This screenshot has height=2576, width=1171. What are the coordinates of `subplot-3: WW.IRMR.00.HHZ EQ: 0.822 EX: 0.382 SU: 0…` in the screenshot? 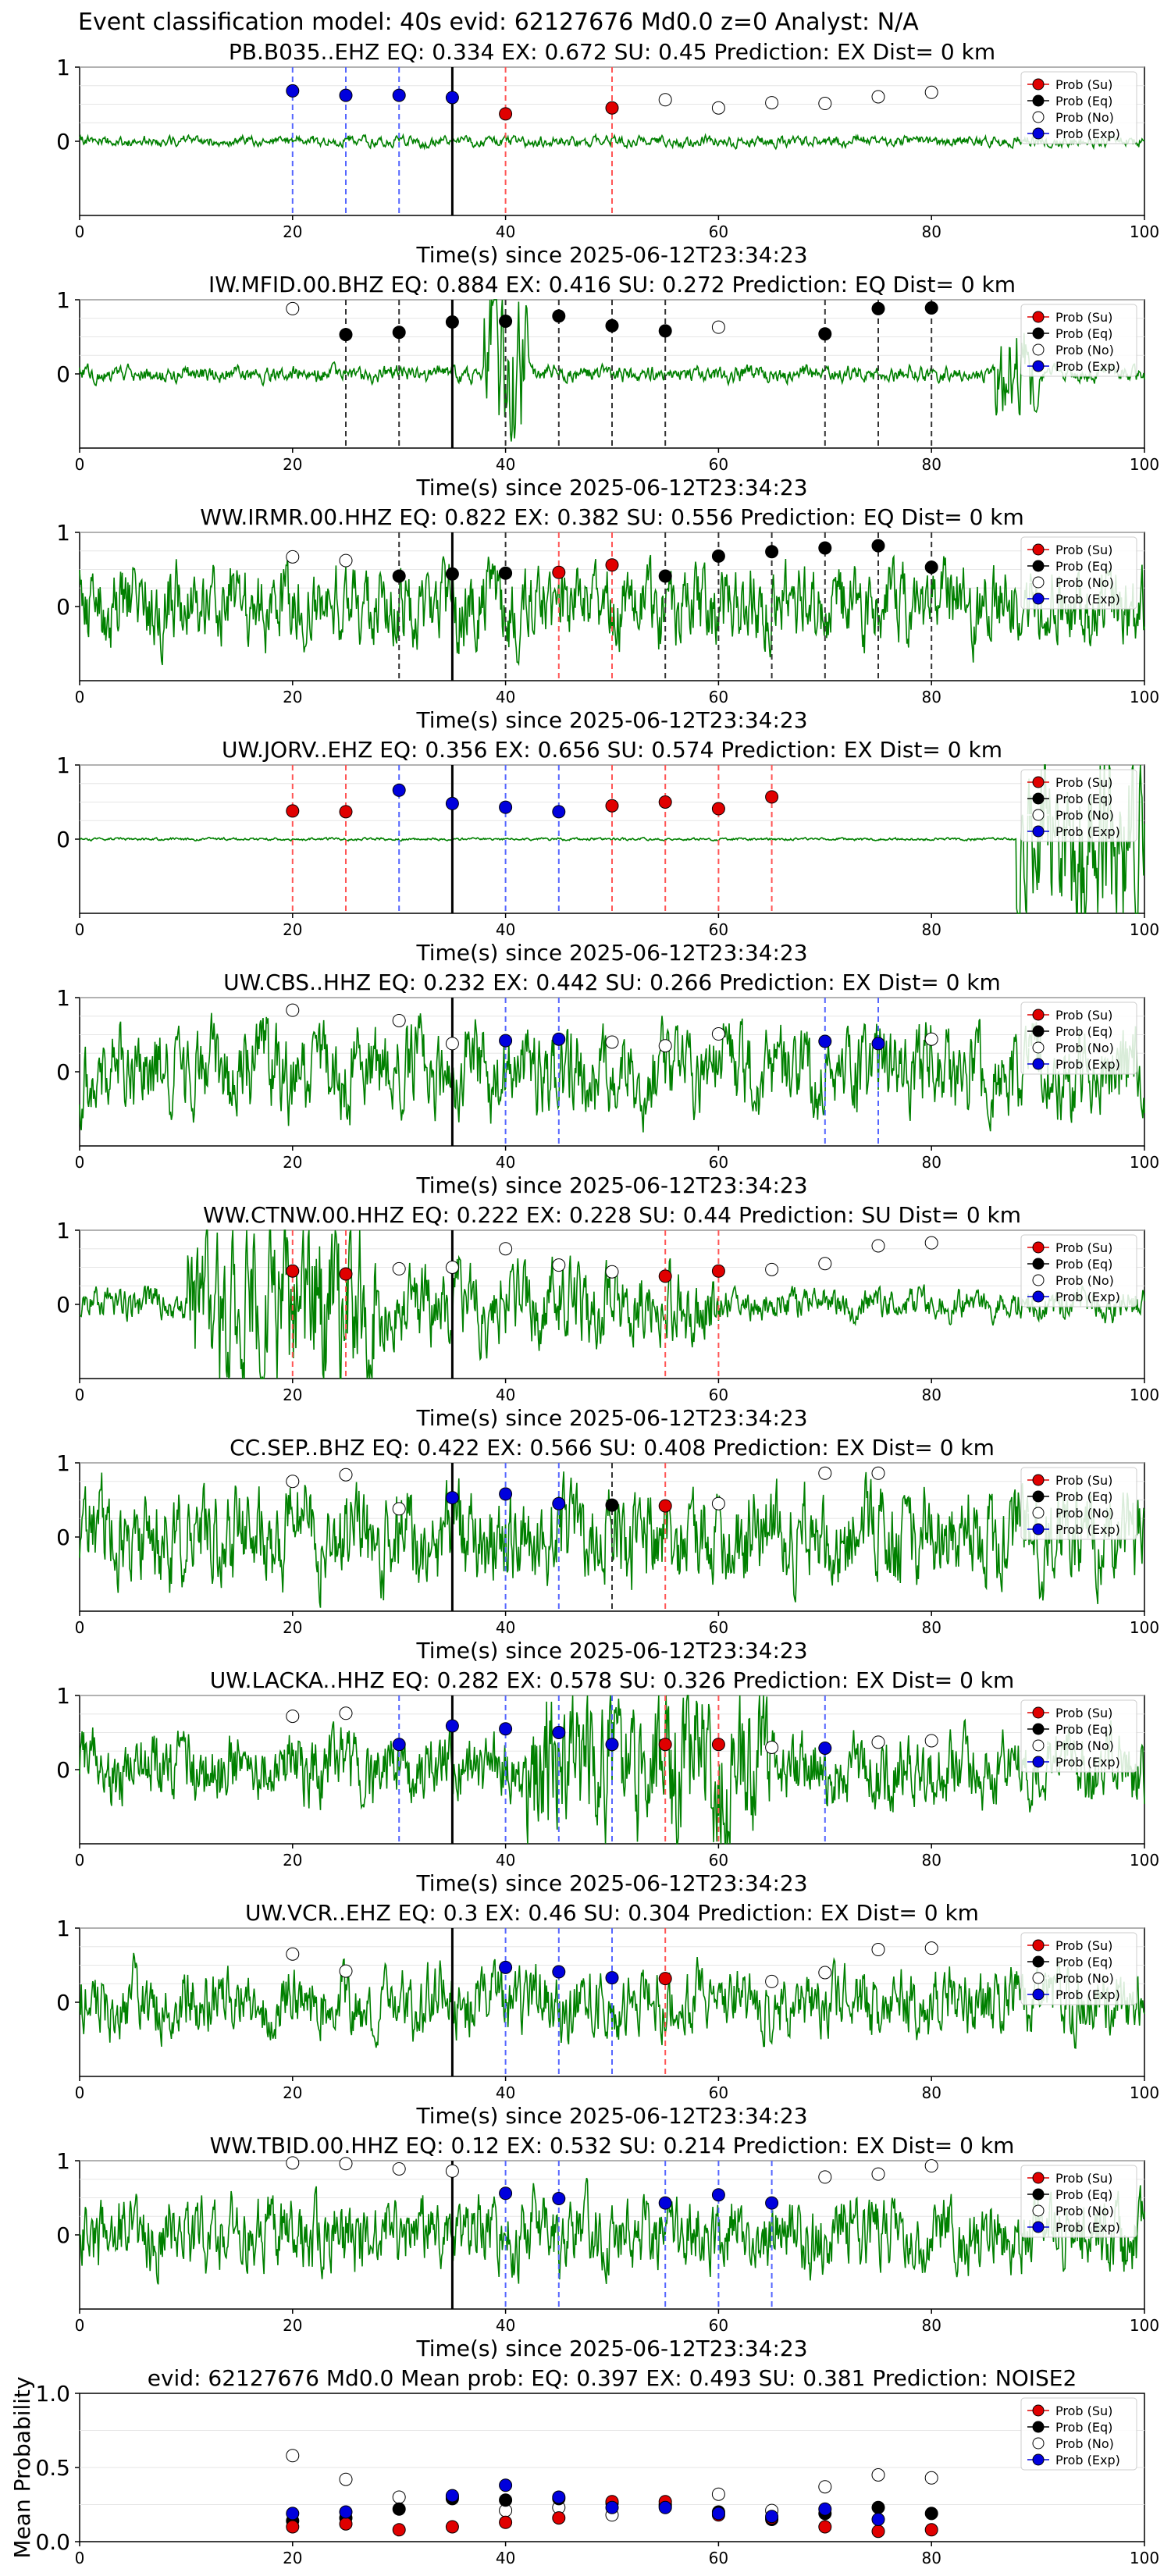 It's located at (607, 618).